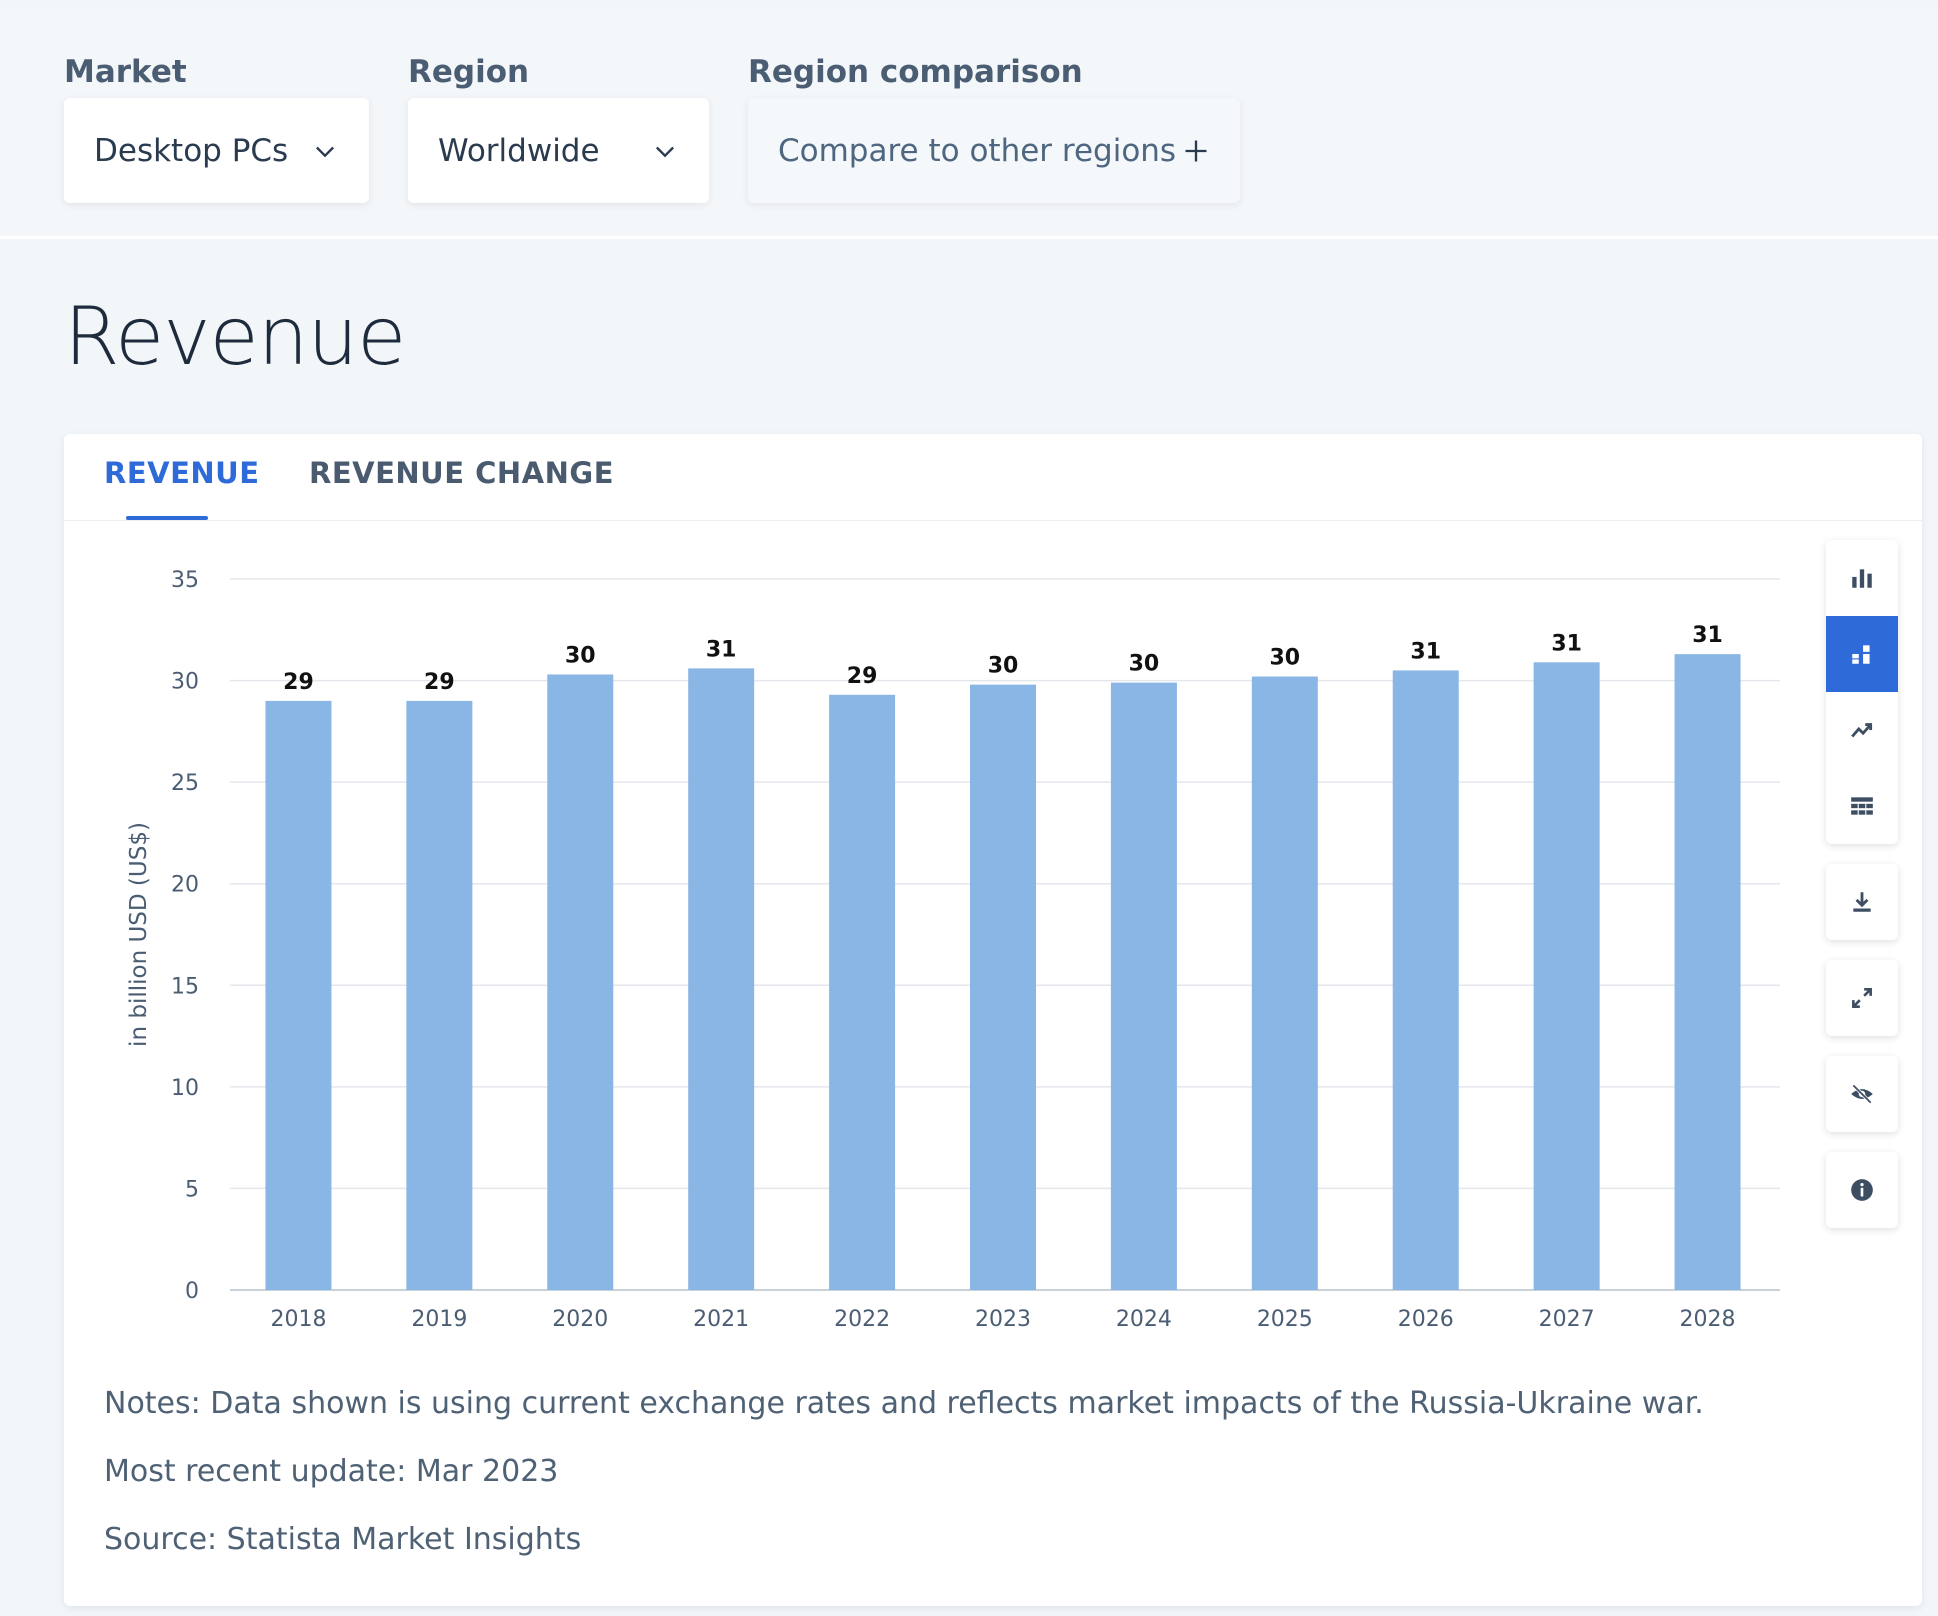 This screenshot has width=1938, height=1616. I want to click on chart-type-group, so click(1862, 692).